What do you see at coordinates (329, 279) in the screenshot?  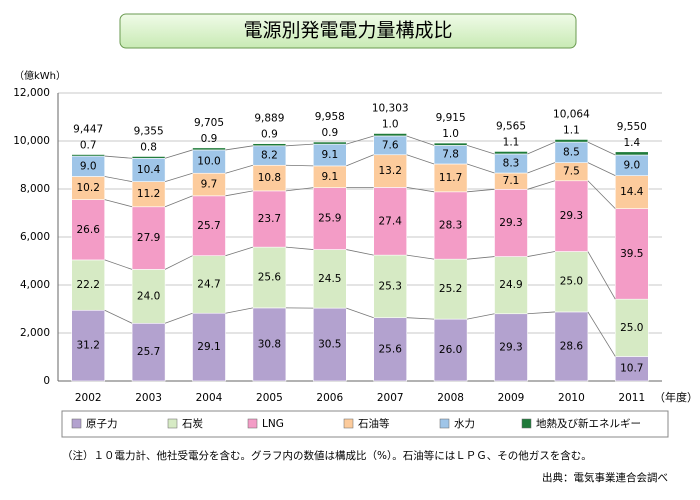 I see `data-label: 24.5` at bounding box center [329, 279].